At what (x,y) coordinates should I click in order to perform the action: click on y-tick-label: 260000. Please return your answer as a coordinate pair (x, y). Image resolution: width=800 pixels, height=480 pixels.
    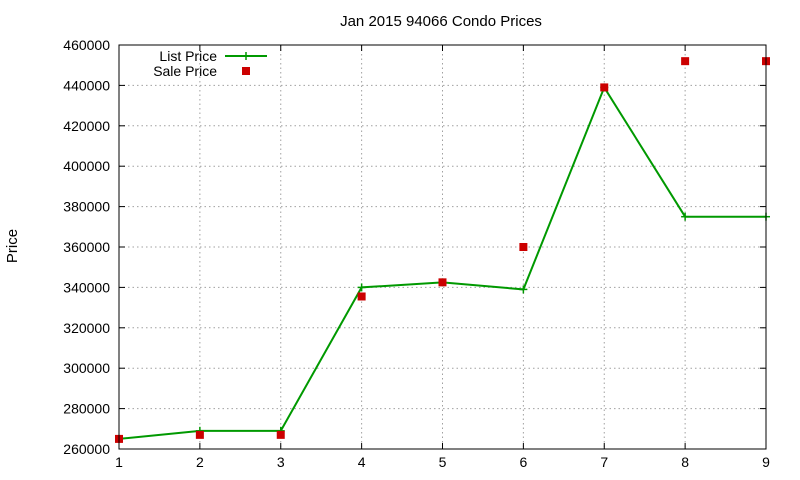
    Looking at the image, I should click on (86, 449).